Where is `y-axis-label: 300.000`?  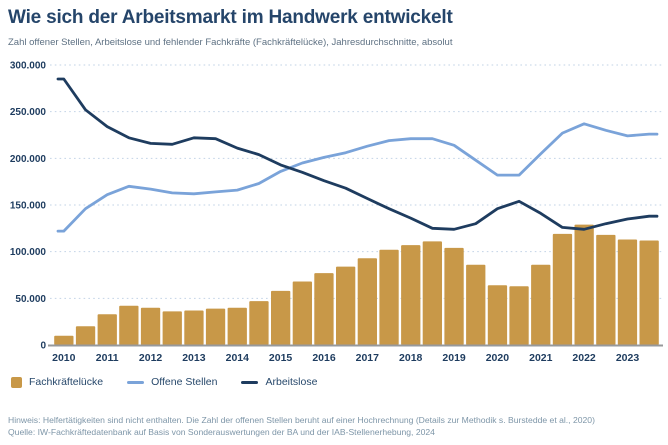 y-axis-label: 300.000 is located at coordinates (28, 66).